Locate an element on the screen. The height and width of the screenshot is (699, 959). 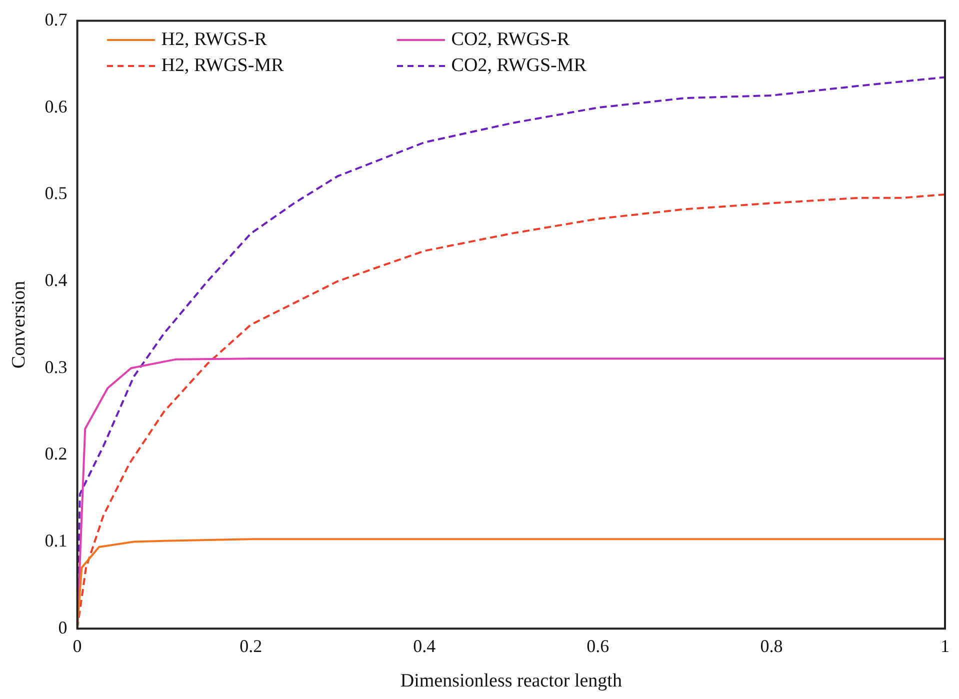
x-tick-label: 0.6 is located at coordinates (598, 646).